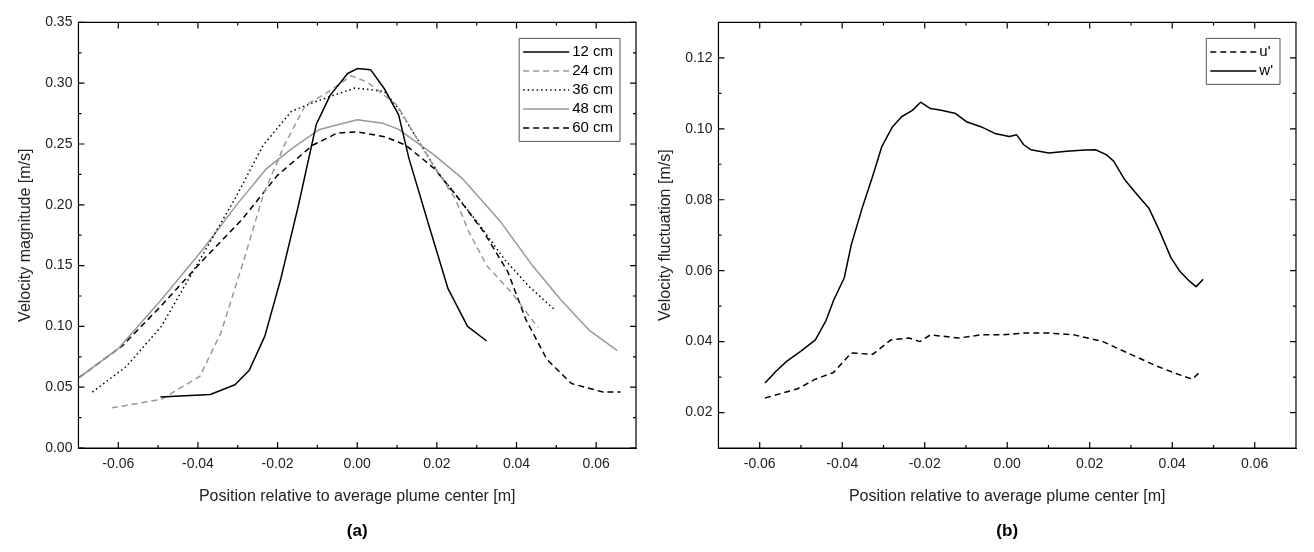 This screenshot has height=552, width=1314. Describe the element at coordinates (59, 82) in the screenshot. I see `y-tick-label: 0.30` at that location.